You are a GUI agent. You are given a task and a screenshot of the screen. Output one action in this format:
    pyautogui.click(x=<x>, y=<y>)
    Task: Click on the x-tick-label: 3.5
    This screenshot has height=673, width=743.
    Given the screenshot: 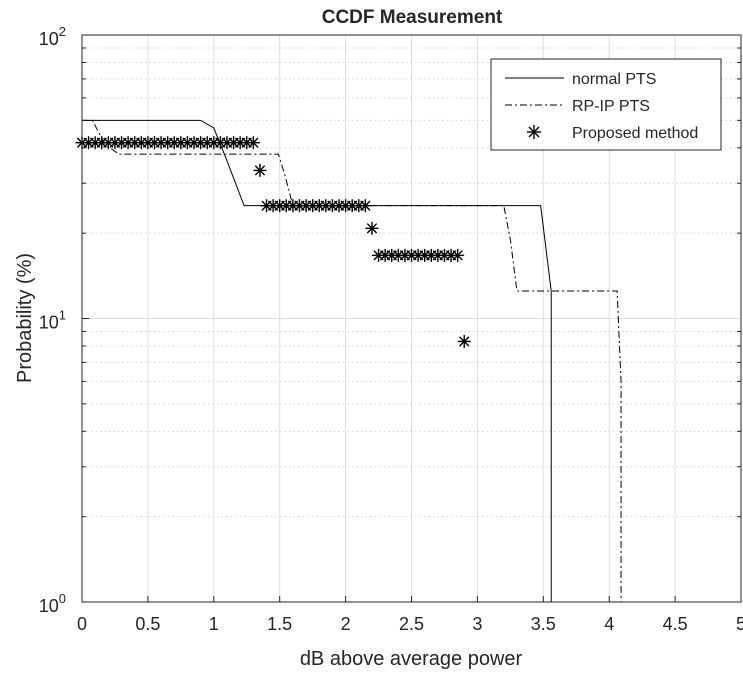 What is the action you would take?
    pyautogui.click(x=543, y=624)
    